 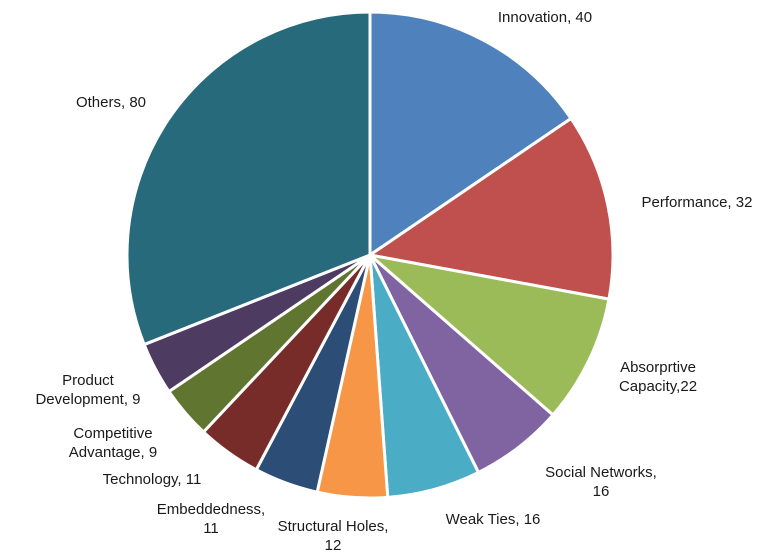 I want to click on slice-label-7: Technology, 11, so click(x=152, y=479).